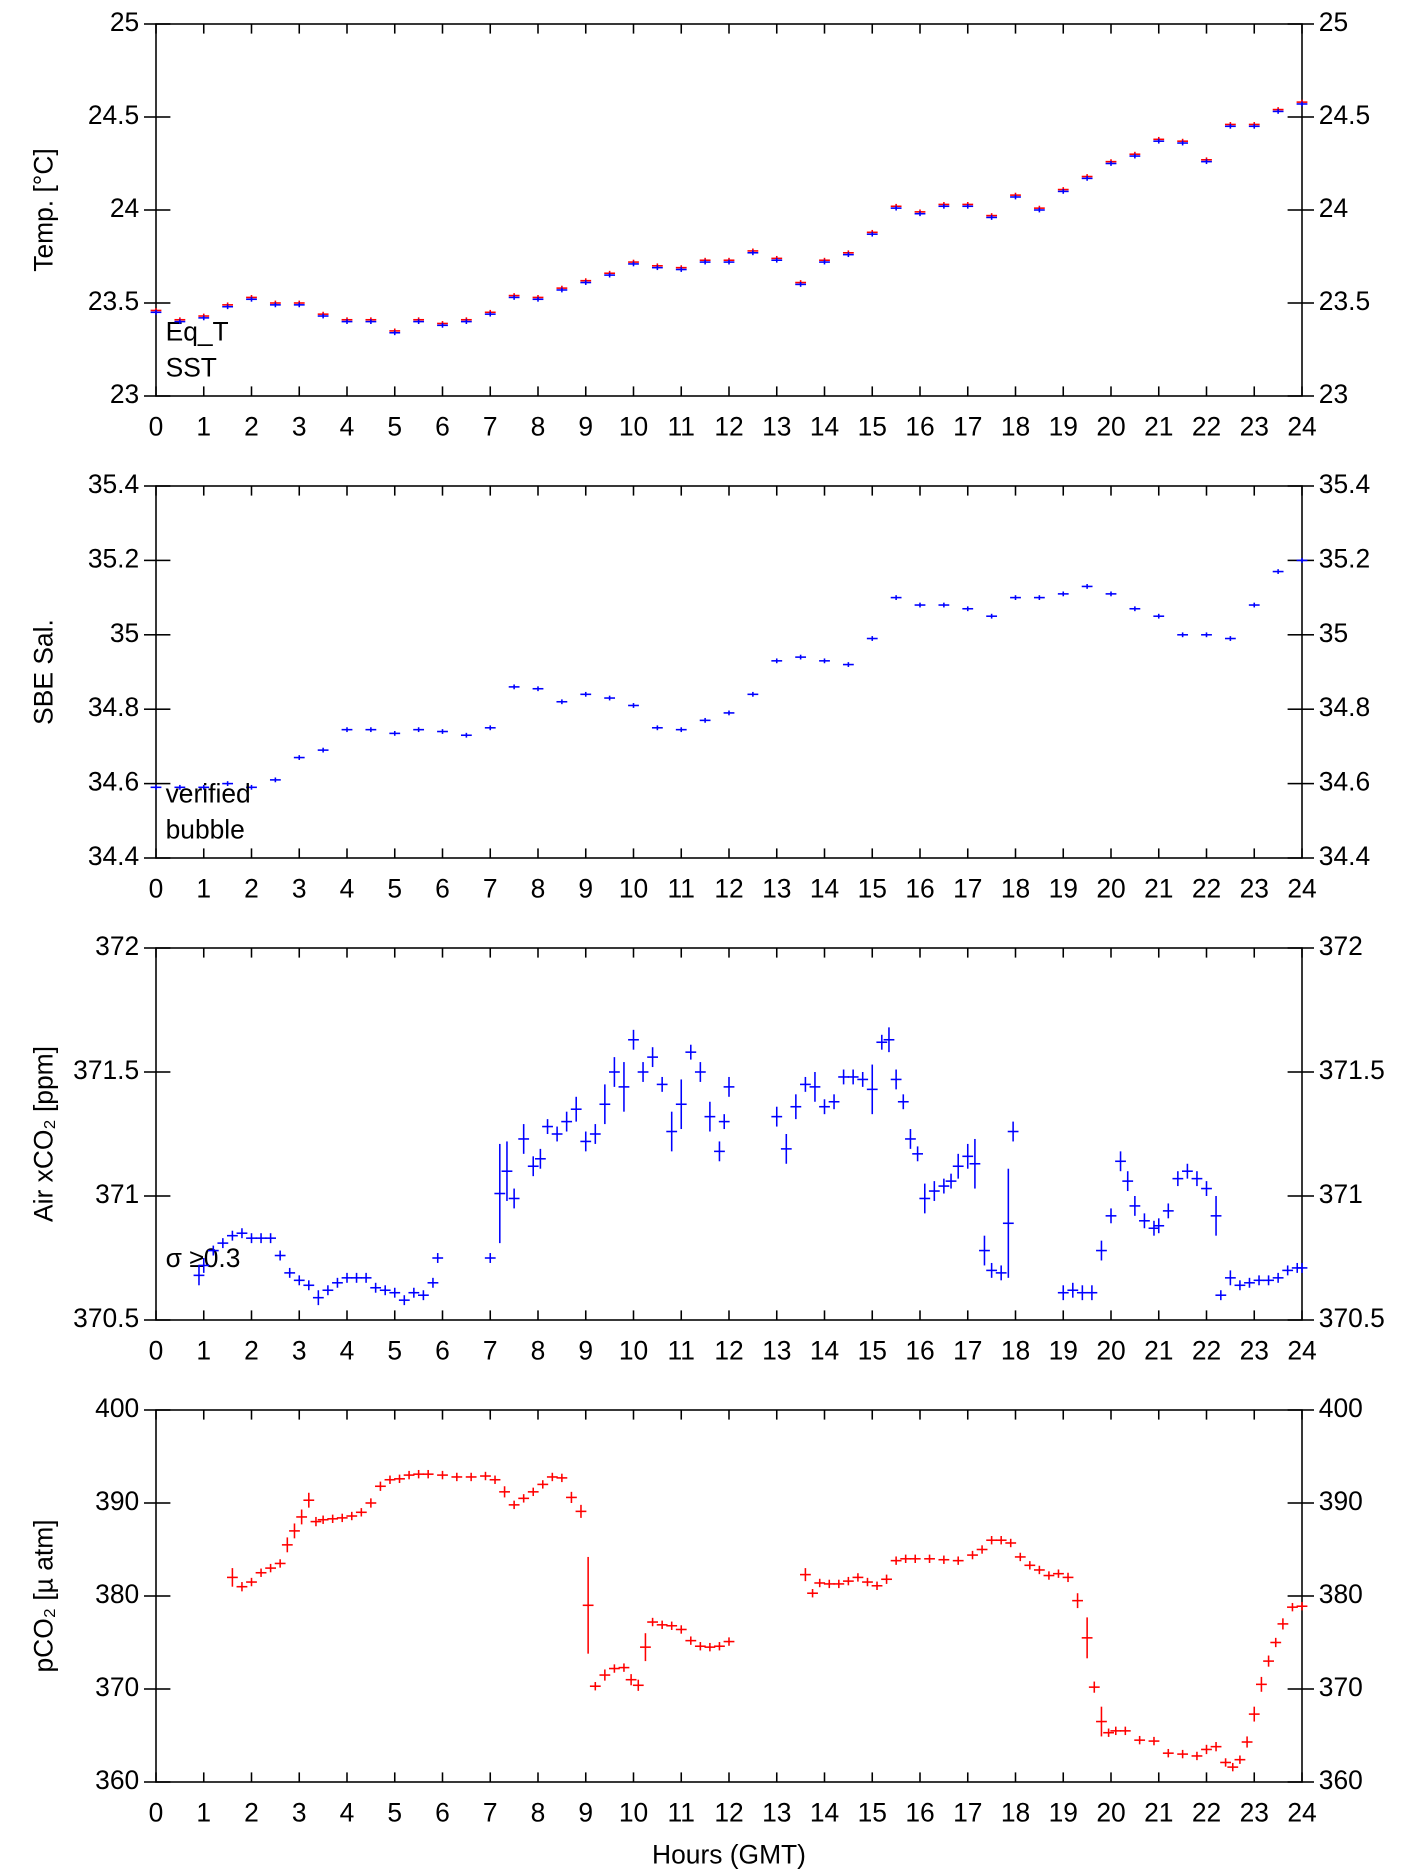 Image resolution: width=1422 pixels, height=1872 pixels. What do you see at coordinates (1333, 633) in the screenshot?
I see `y-tick-label: 35` at bounding box center [1333, 633].